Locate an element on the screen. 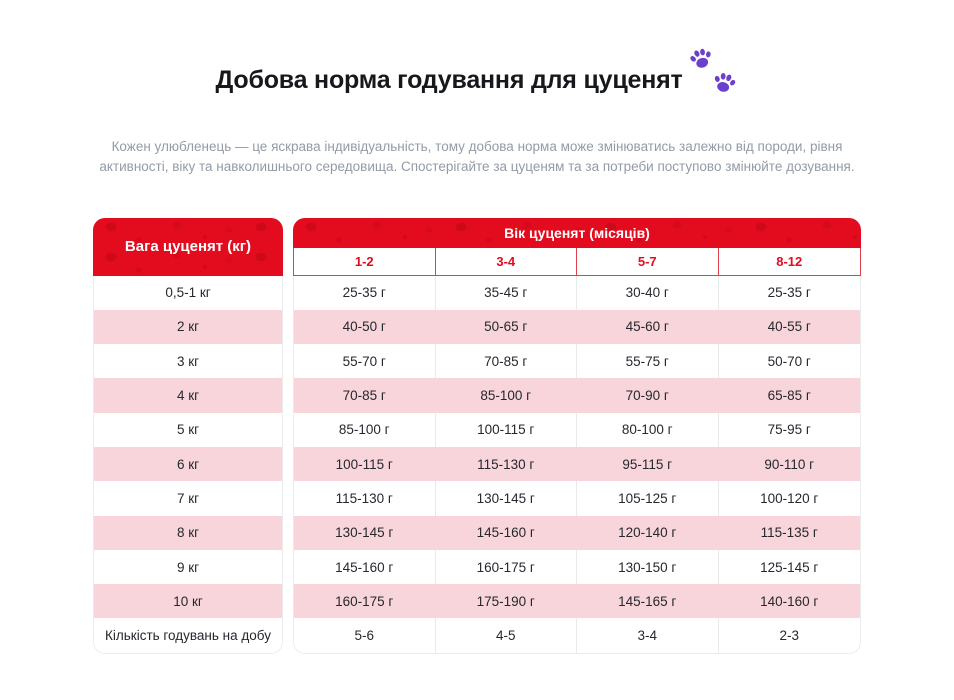 The image size is (954, 700). portion-cell: 40-50 г is located at coordinates (365, 327).